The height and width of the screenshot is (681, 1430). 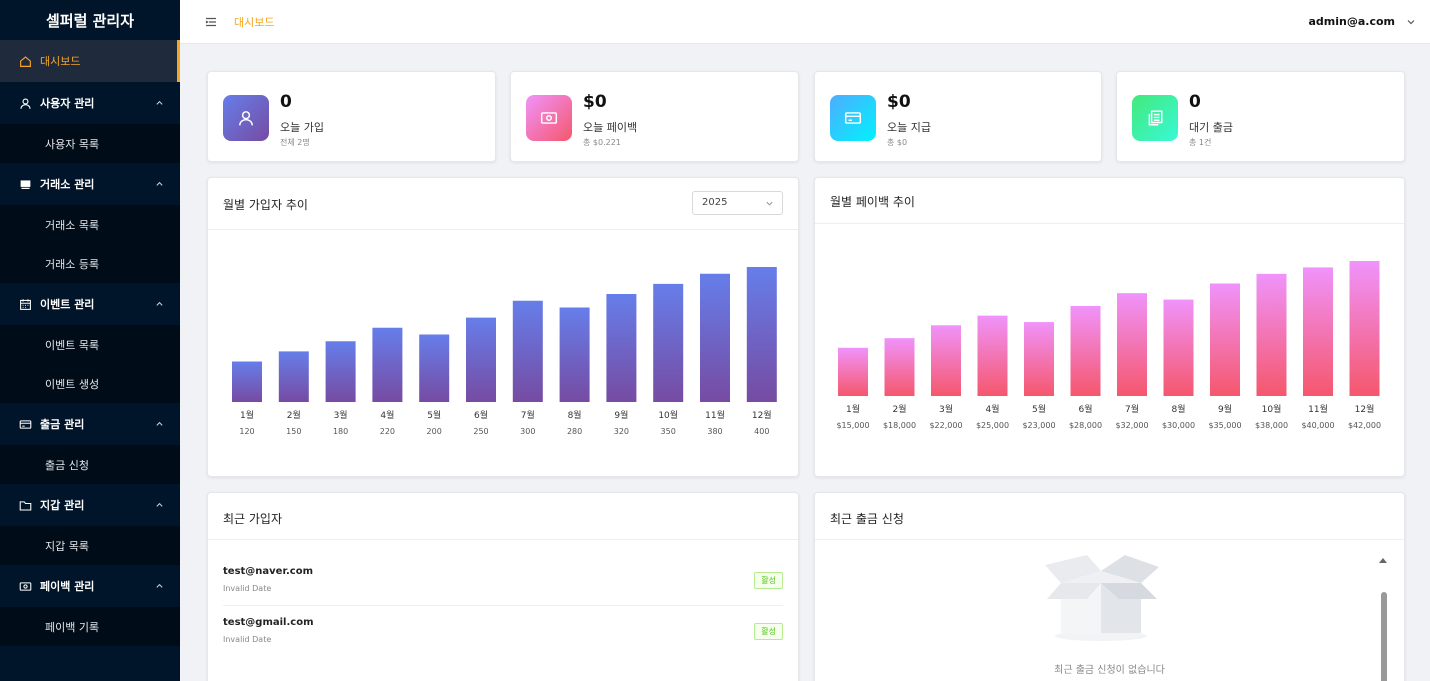 I want to click on home-icon, so click(x=25, y=61).